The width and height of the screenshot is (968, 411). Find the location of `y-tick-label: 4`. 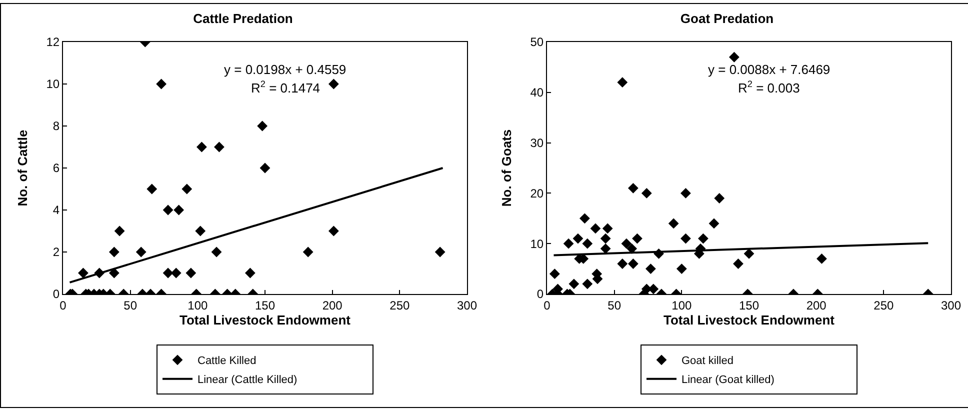

y-tick-label: 4 is located at coordinates (56, 210).